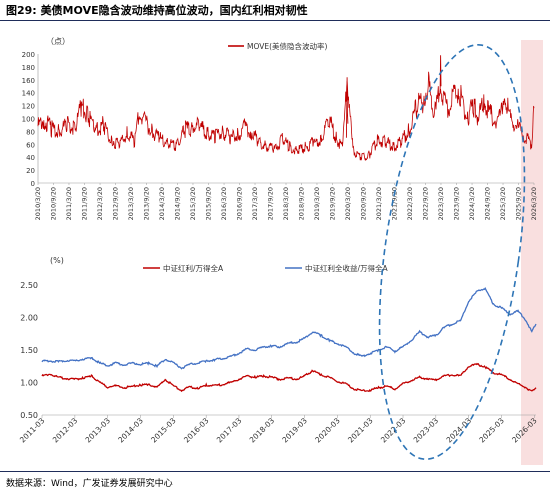  What do you see at coordinates (317, 203) in the screenshot?
I see `top-xtick-label: 2019/3/20` at bounding box center [317, 203].